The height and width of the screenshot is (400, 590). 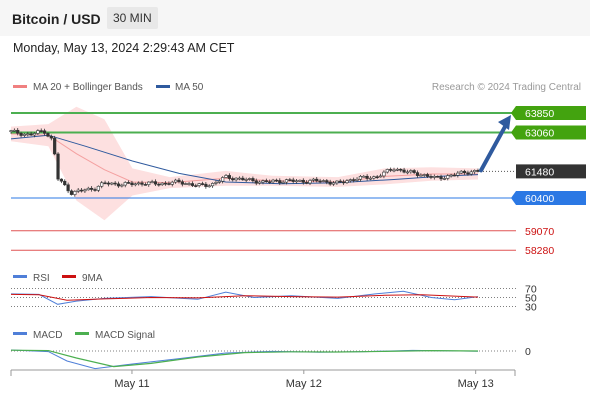 What do you see at coordinates (539, 114) in the screenshot?
I see `level-label-63850: 63850` at bounding box center [539, 114].